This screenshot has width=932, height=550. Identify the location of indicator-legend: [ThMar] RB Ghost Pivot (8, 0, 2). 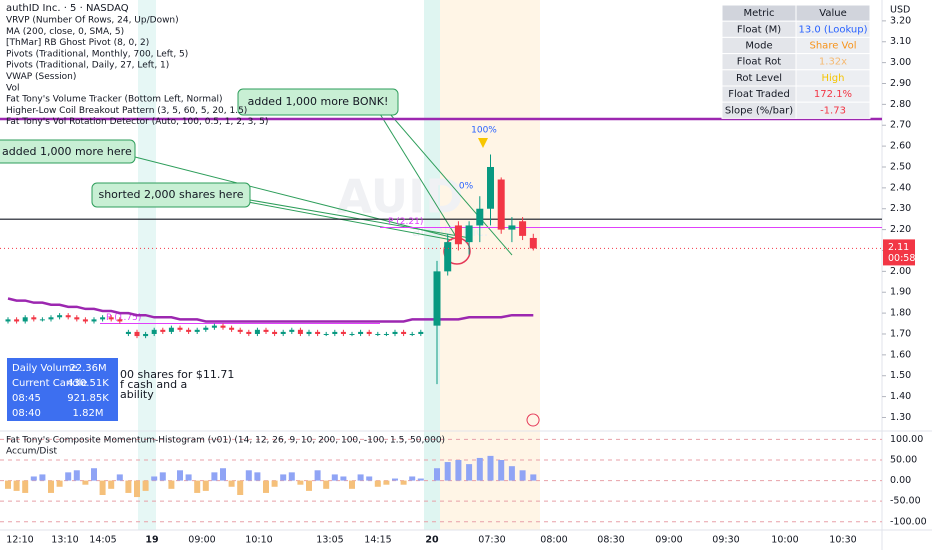
(77, 43).